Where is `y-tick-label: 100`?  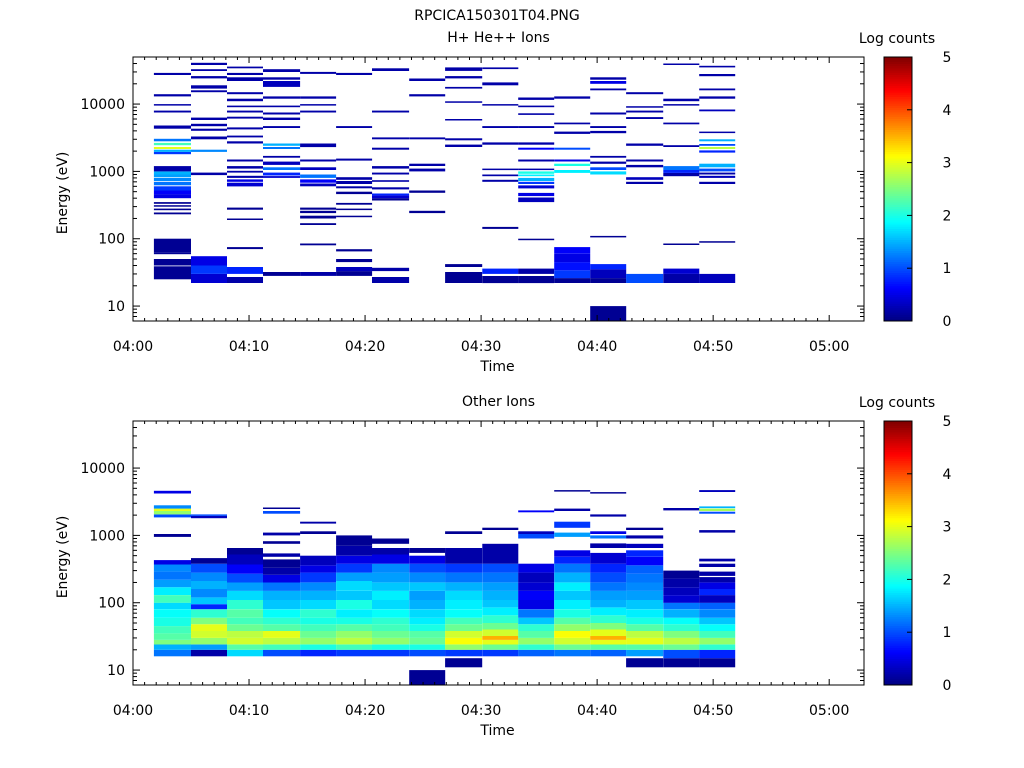
y-tick-label: 100 is located at coordinates (111, 604).